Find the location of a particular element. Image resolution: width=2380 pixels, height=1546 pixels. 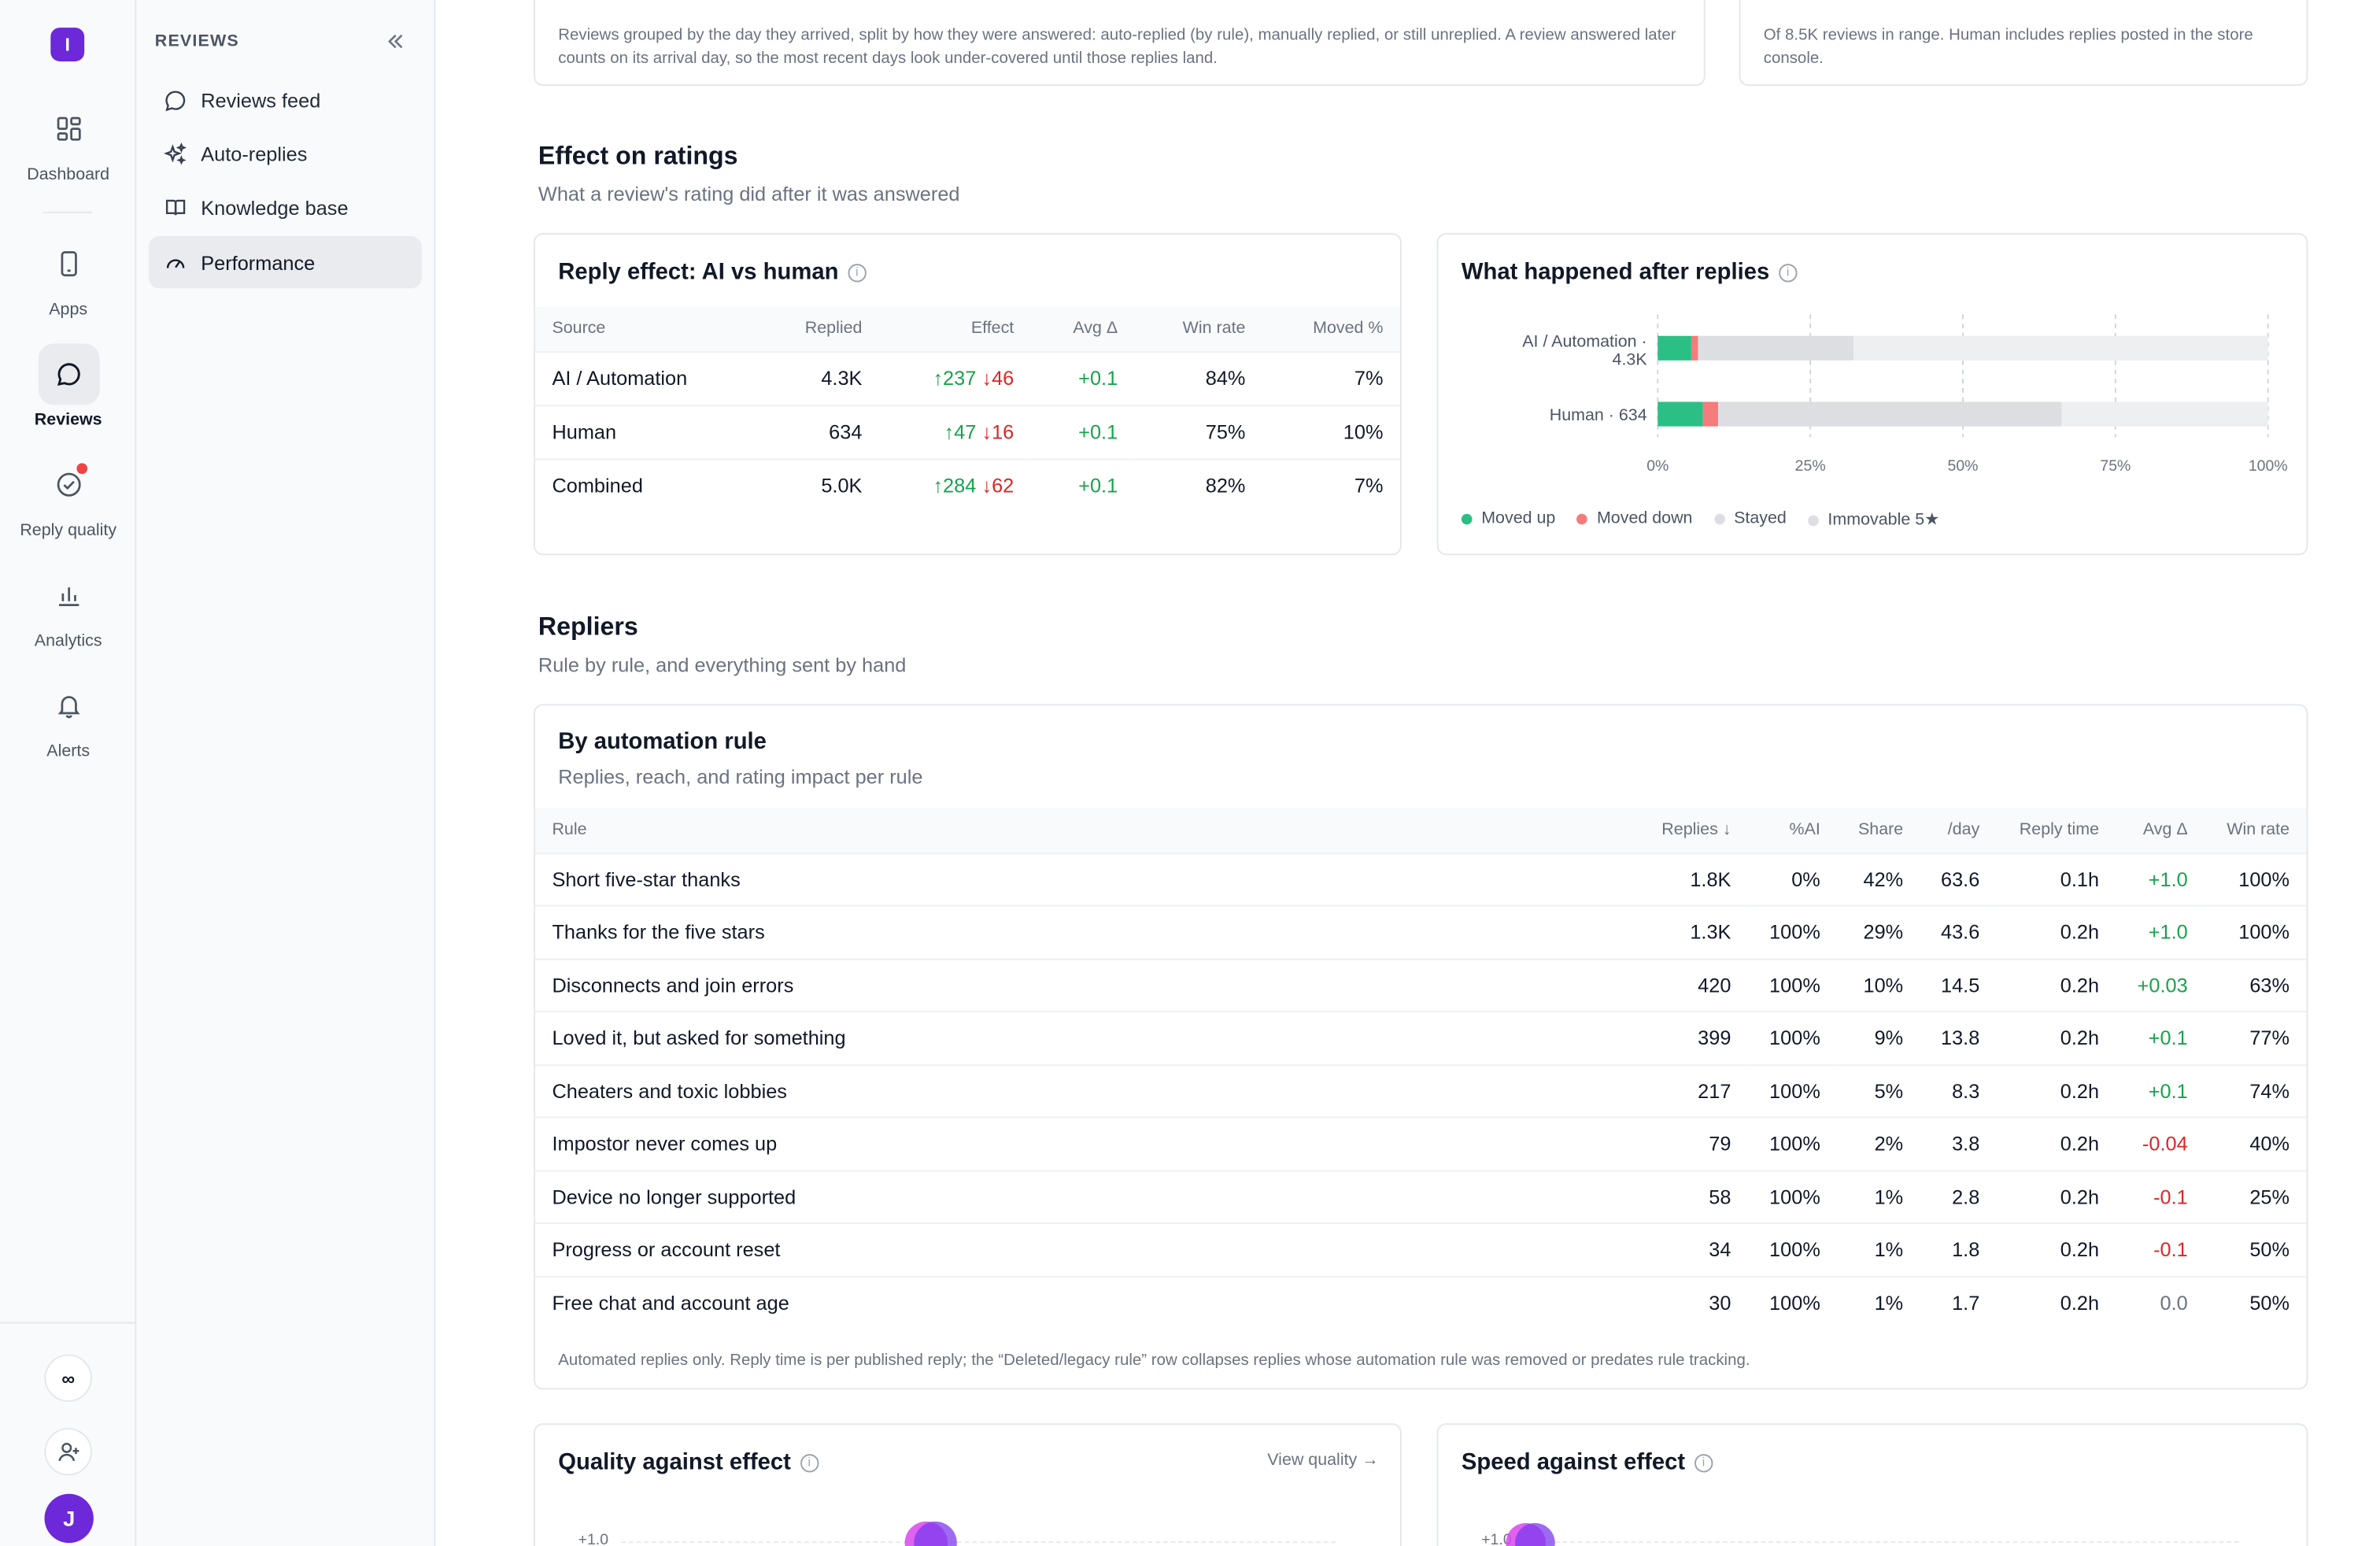

per-day-cell: 8.3 is located at coordinates (1959, 1090).